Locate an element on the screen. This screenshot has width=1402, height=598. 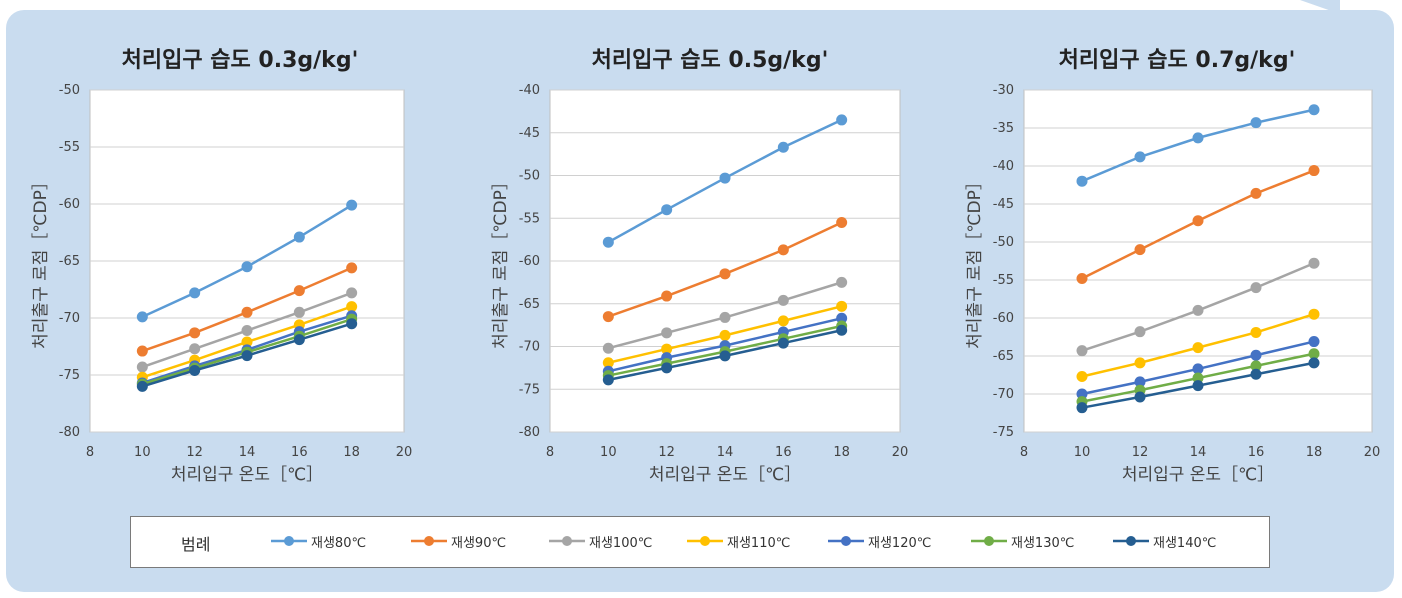
chart-title: 처리입구 습도 0.7g/kg' is located at coordinates (1177, 60).